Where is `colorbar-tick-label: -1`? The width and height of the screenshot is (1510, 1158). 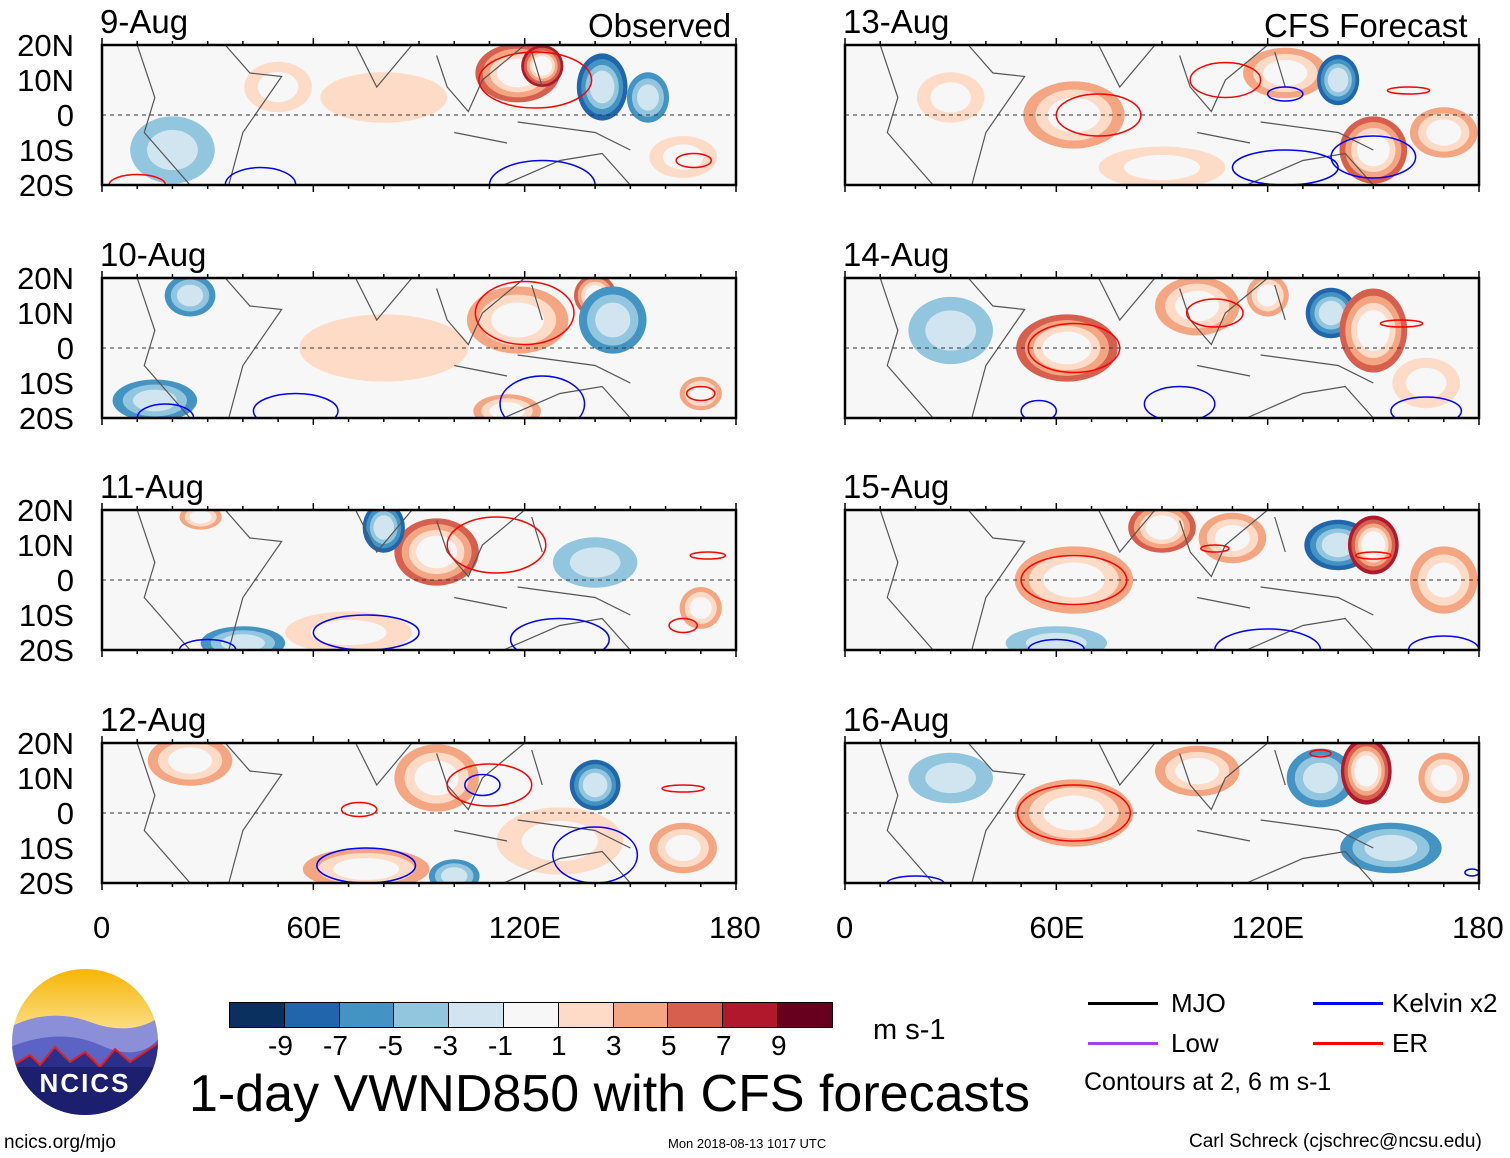 colorbar-tick-label: -1 is located at coordinates (500, 1045).